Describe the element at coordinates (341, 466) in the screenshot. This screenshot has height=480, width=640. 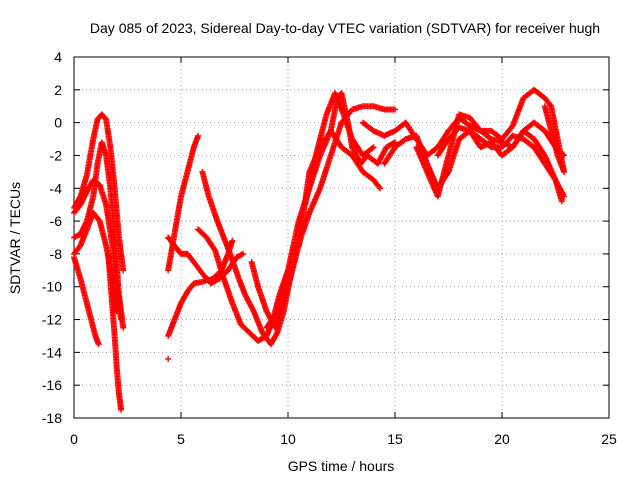
I see `x-axis-label: GPS time / hours` at that location.